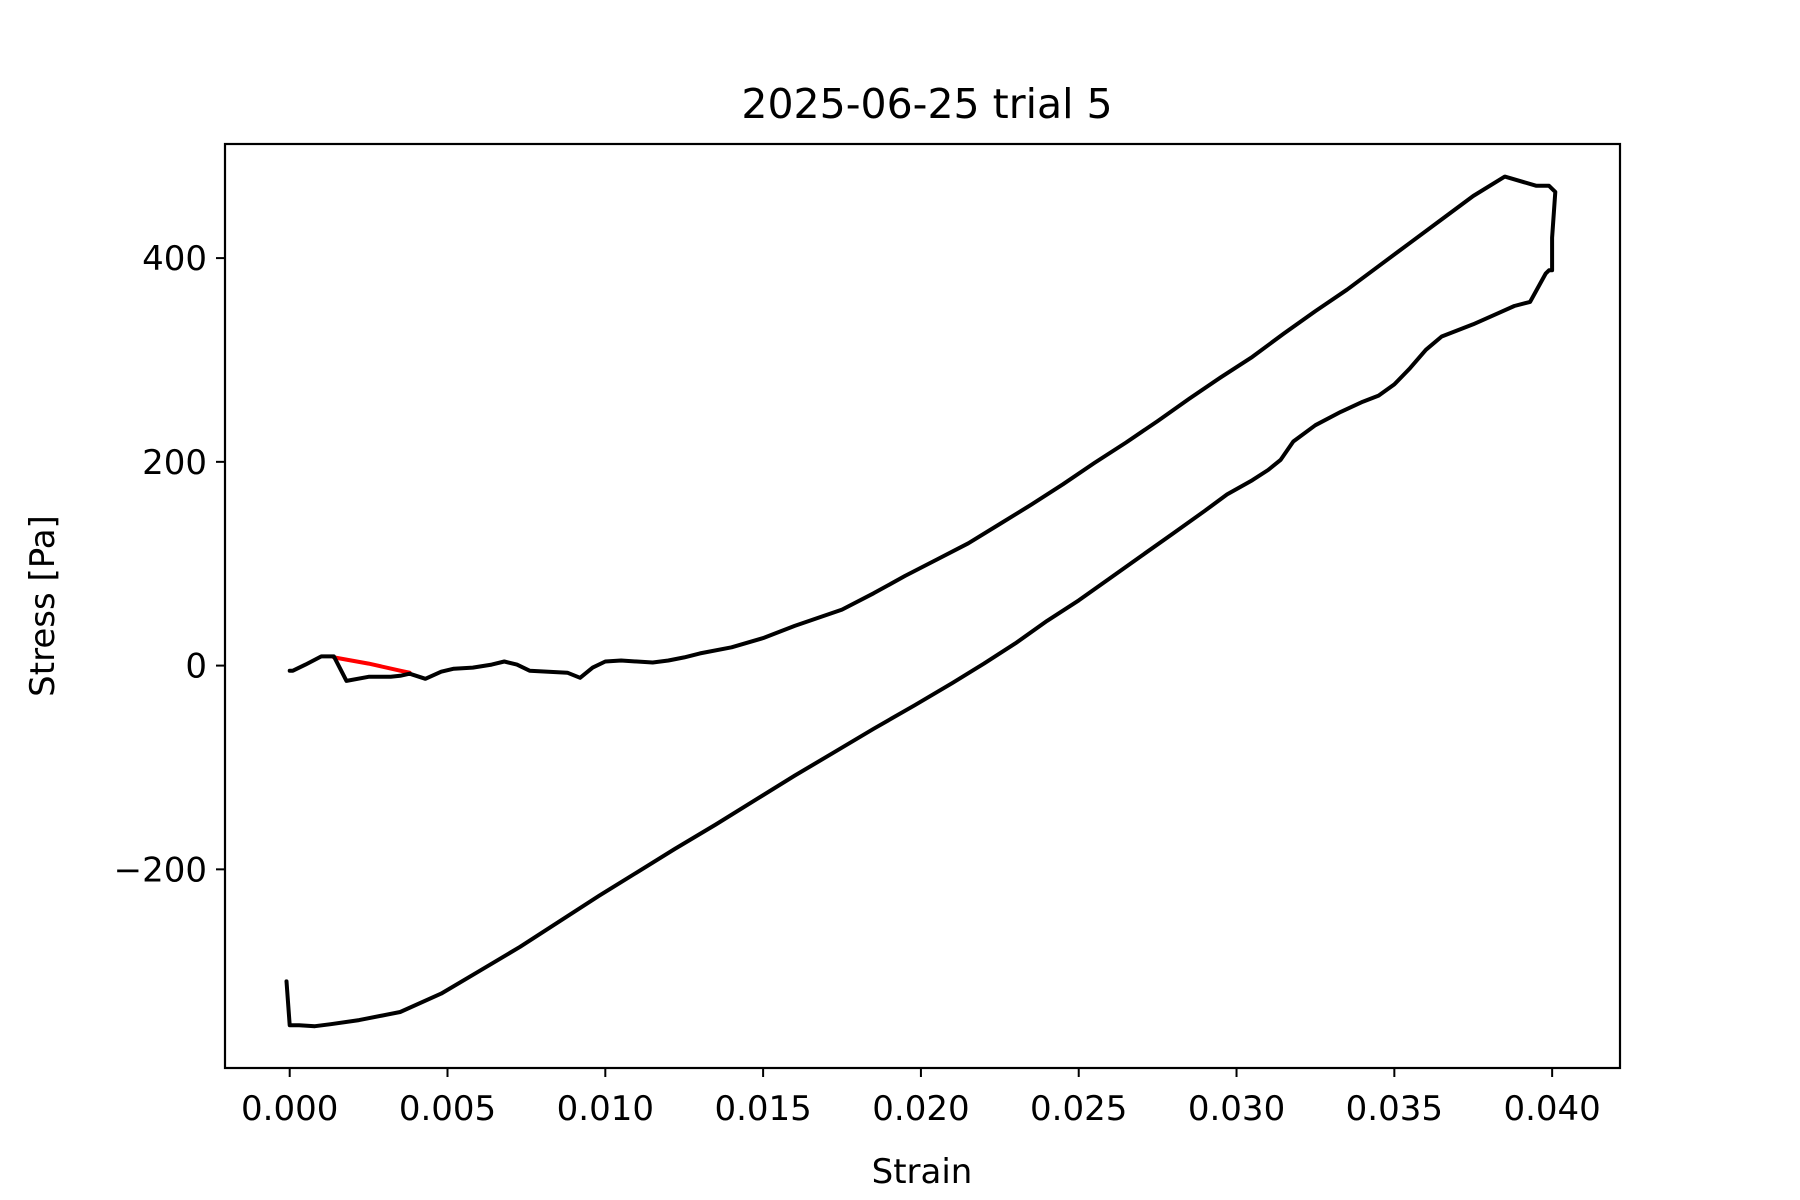 The height and width of the screenshot is (1200, 1800). I want to click on chart-title: 2025-06-25 trial 5, so click(926, 104).